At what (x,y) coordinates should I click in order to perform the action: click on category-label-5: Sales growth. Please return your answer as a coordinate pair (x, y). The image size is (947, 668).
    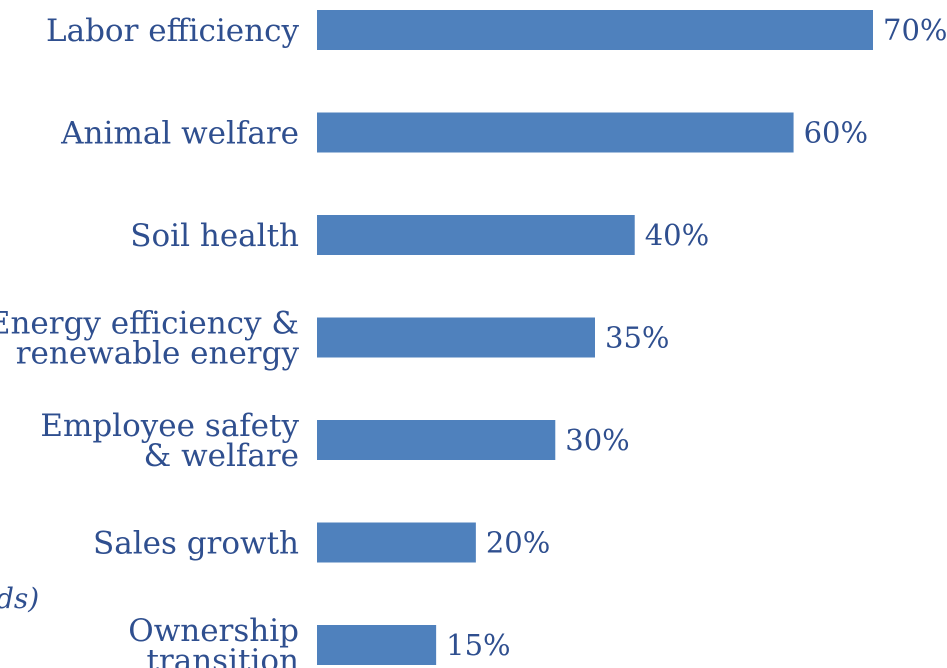
    Looking at the image, I should click on (196, 544).